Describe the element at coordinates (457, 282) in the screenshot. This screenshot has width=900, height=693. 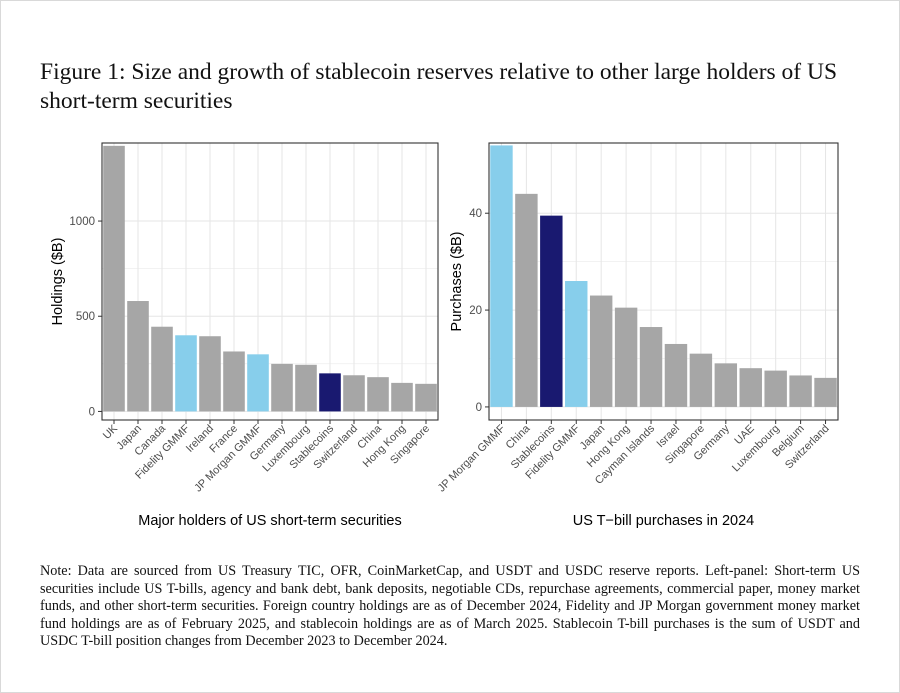
I see `y-axis-title: Purchases ($B)` at that location.